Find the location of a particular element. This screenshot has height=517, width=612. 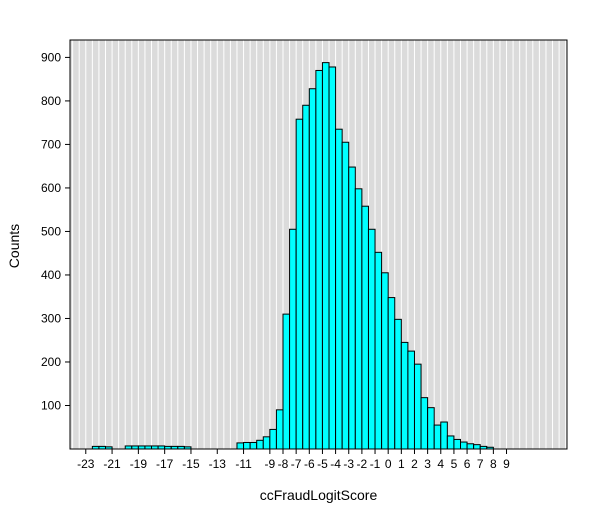

y-tick-label: 200 is located at coordinates (51, 362).